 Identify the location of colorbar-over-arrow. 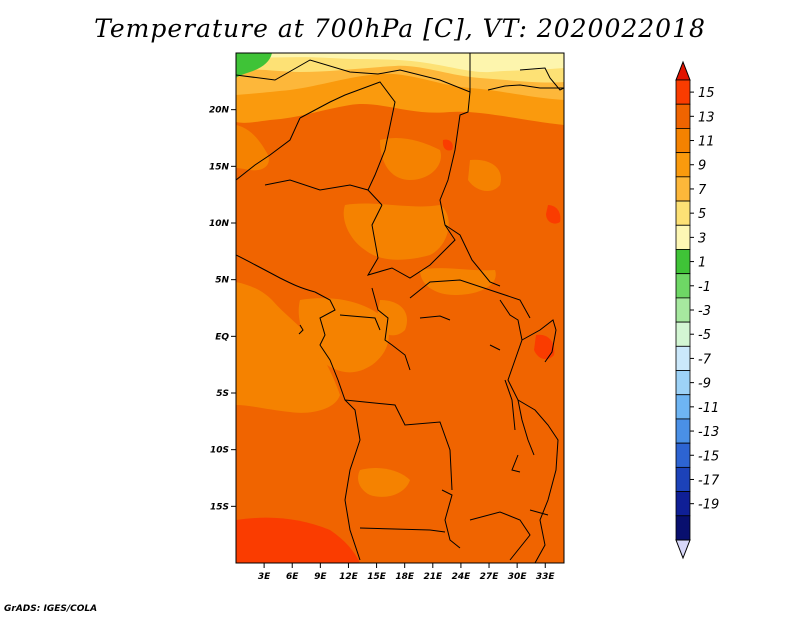
(683, 70).